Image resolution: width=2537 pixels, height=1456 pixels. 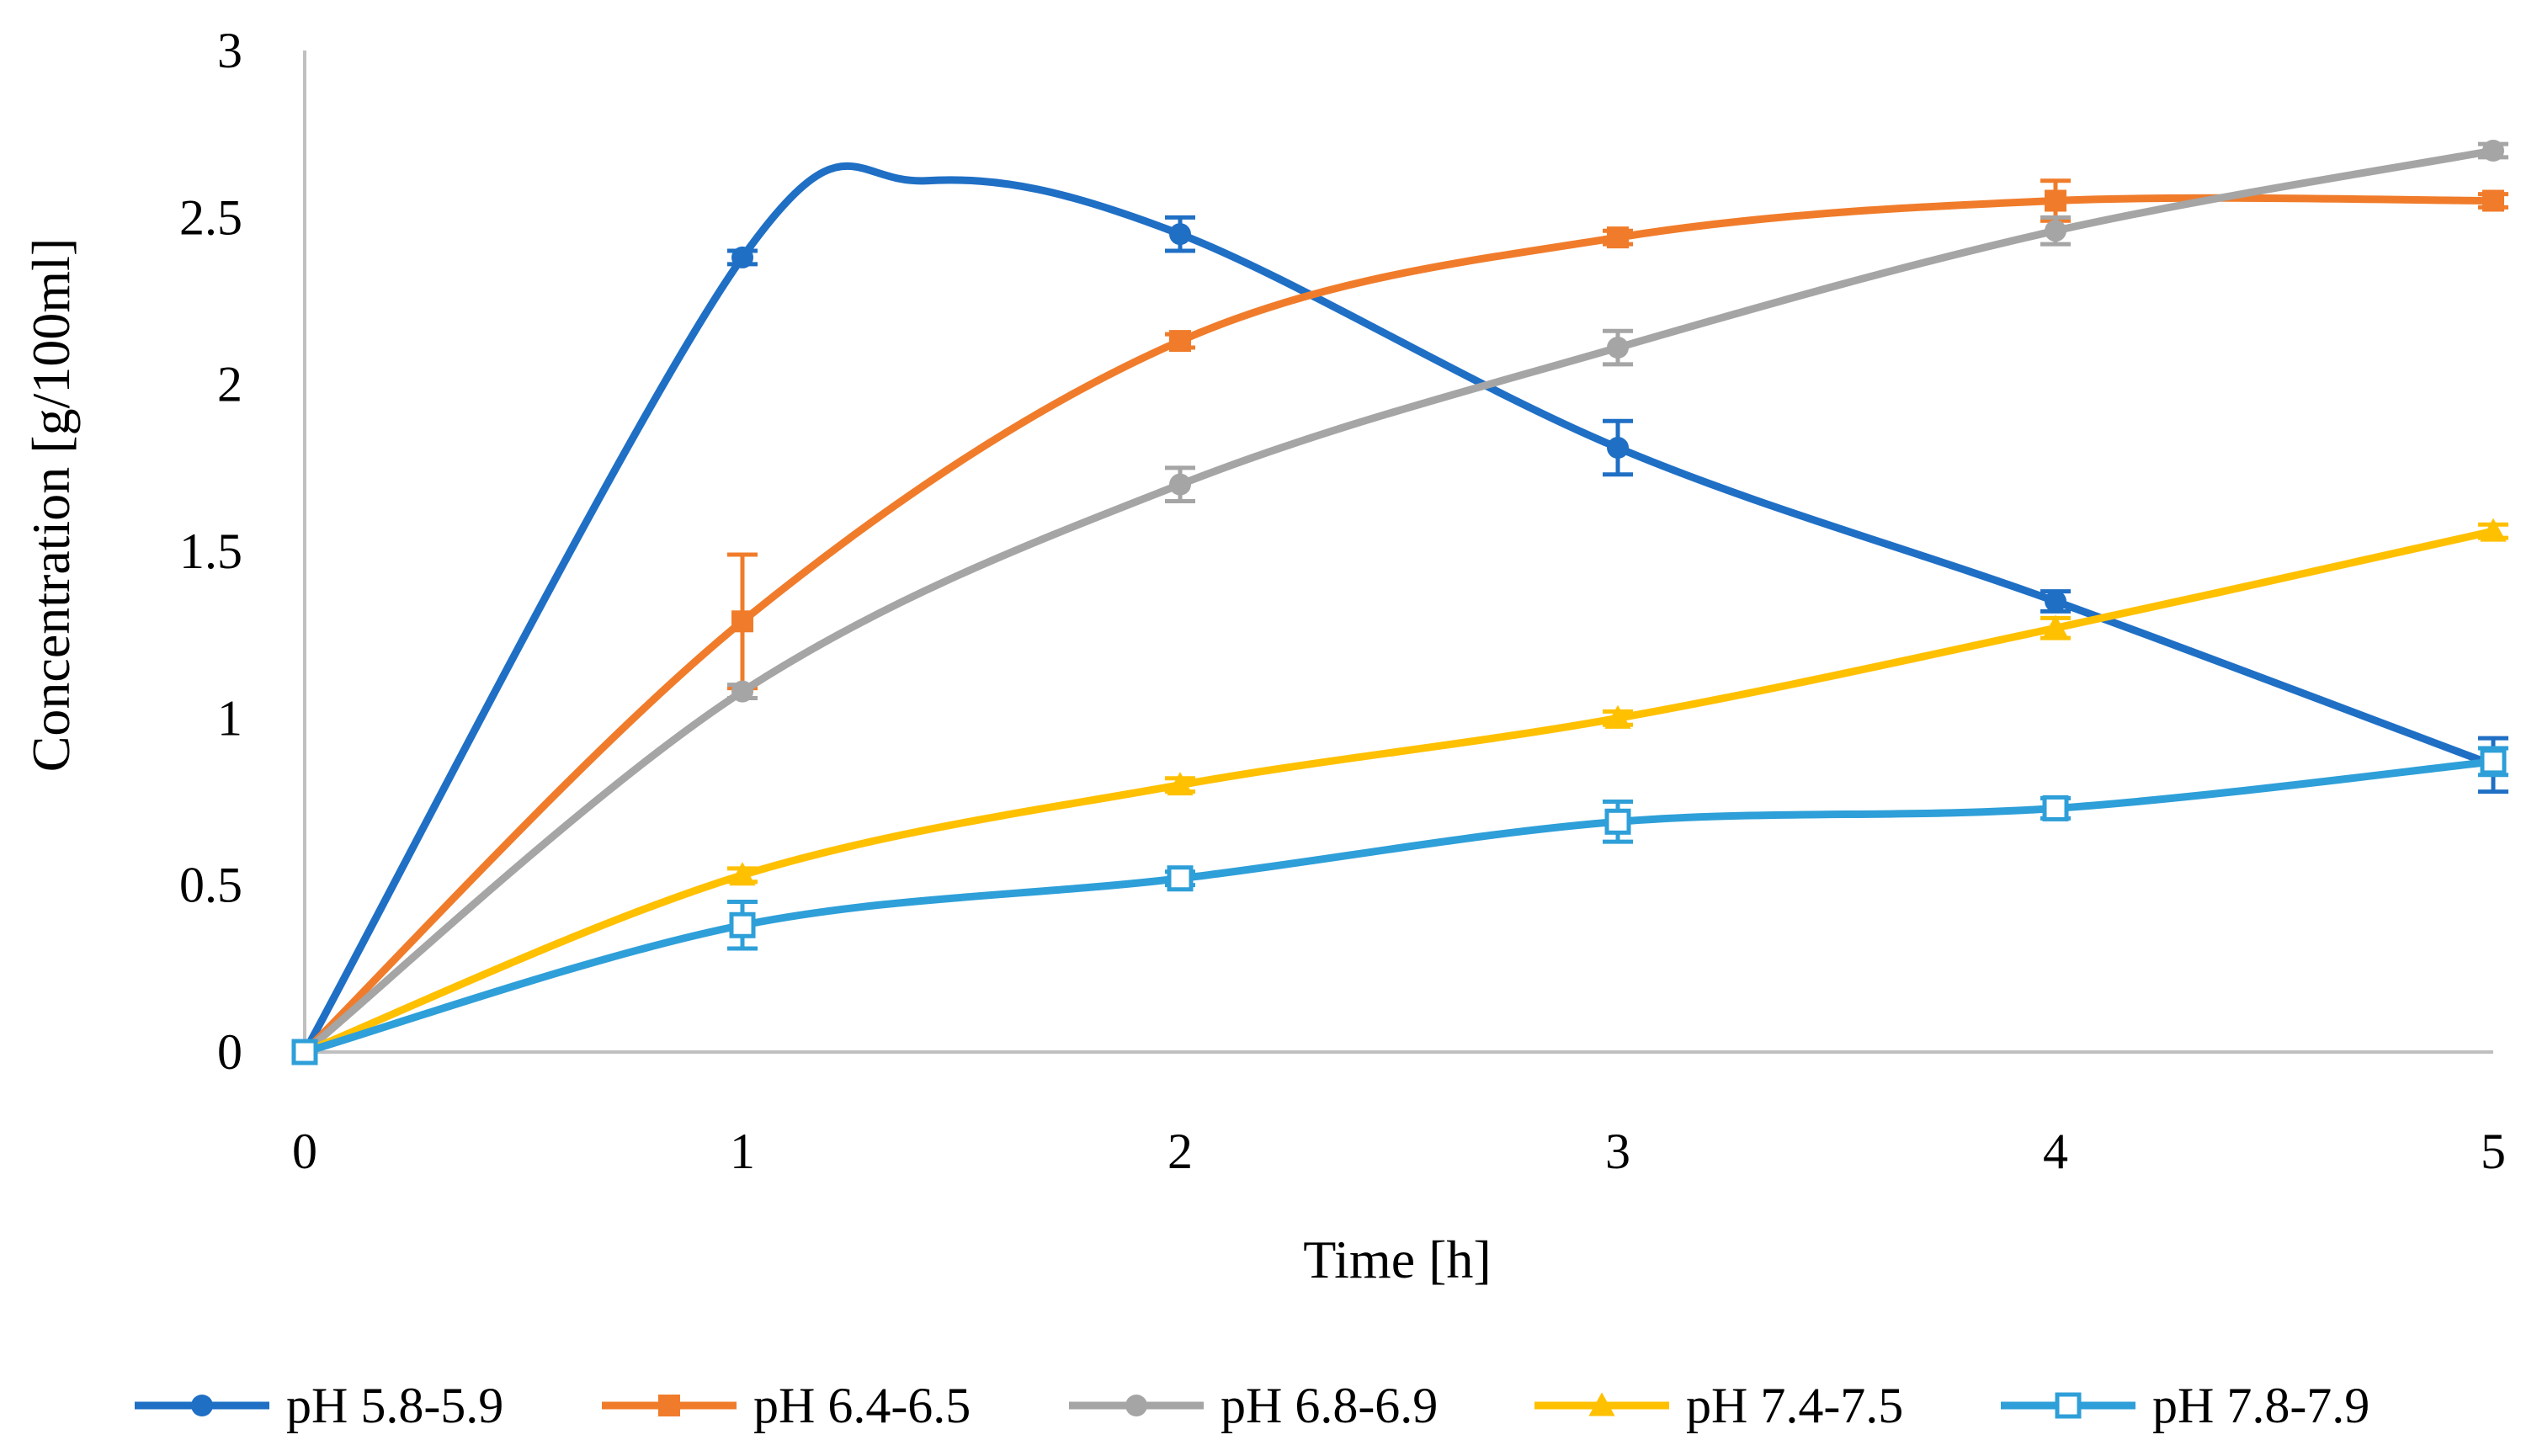 I want to click on legend-item-5: pH 7.8-7.9, so click(x=2185, y=1405).